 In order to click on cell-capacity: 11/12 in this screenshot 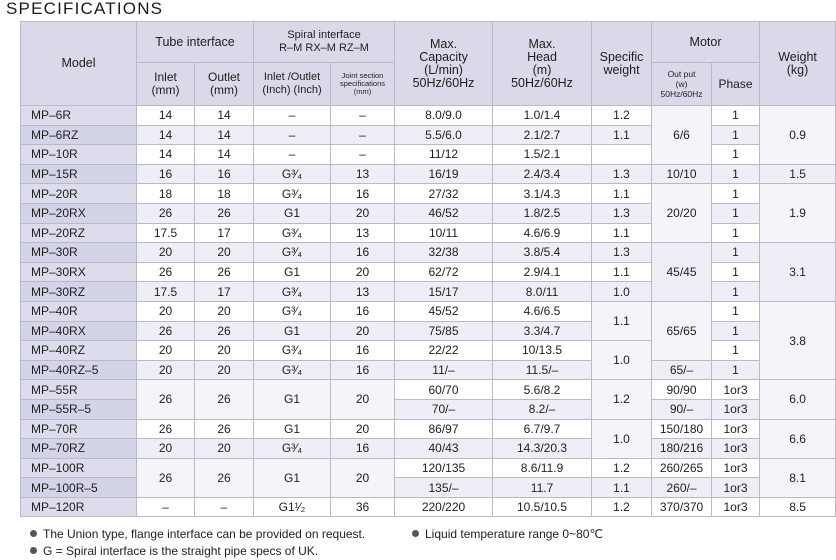, I will do `click(444, 154)`.